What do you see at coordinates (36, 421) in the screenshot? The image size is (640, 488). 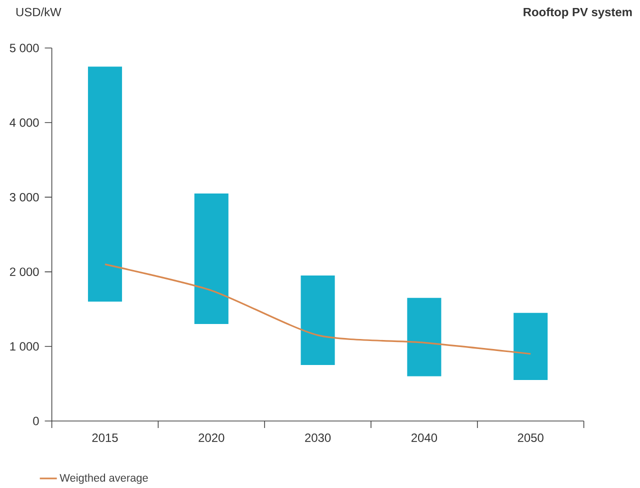 I see `y-tick-label: 0` at bounding box center [36, 421].